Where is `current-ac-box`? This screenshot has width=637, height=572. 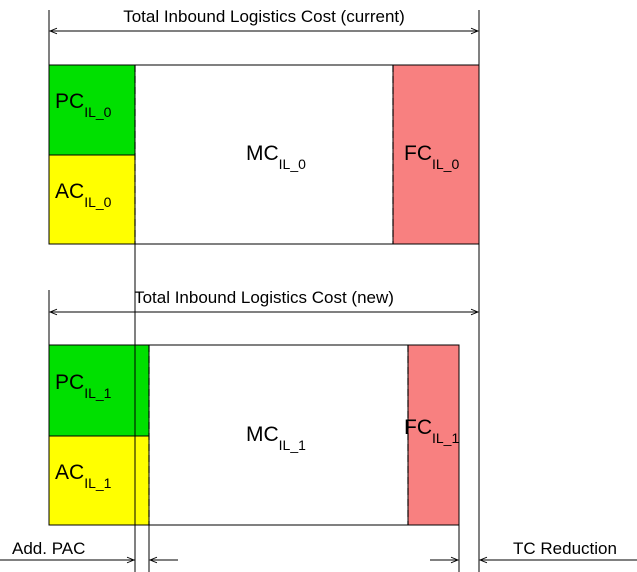 current-ac-box is located at coordinates (92, 199).